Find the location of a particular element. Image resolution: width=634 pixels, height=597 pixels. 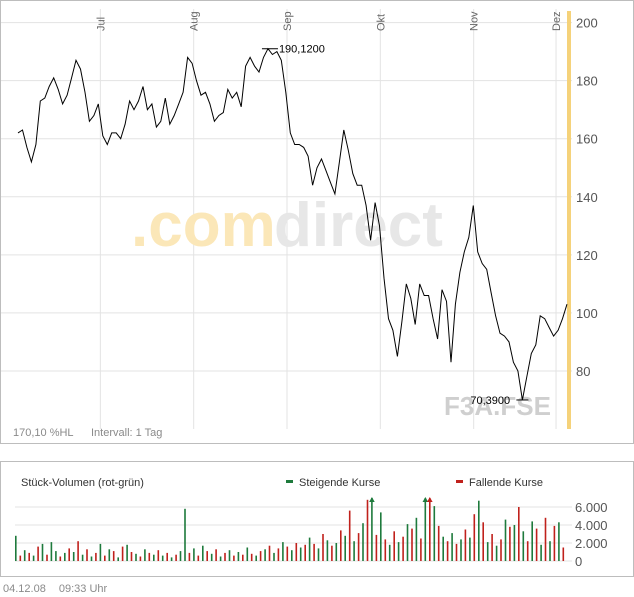

price-tick-label: 180 is located at coordinates (587, 81).